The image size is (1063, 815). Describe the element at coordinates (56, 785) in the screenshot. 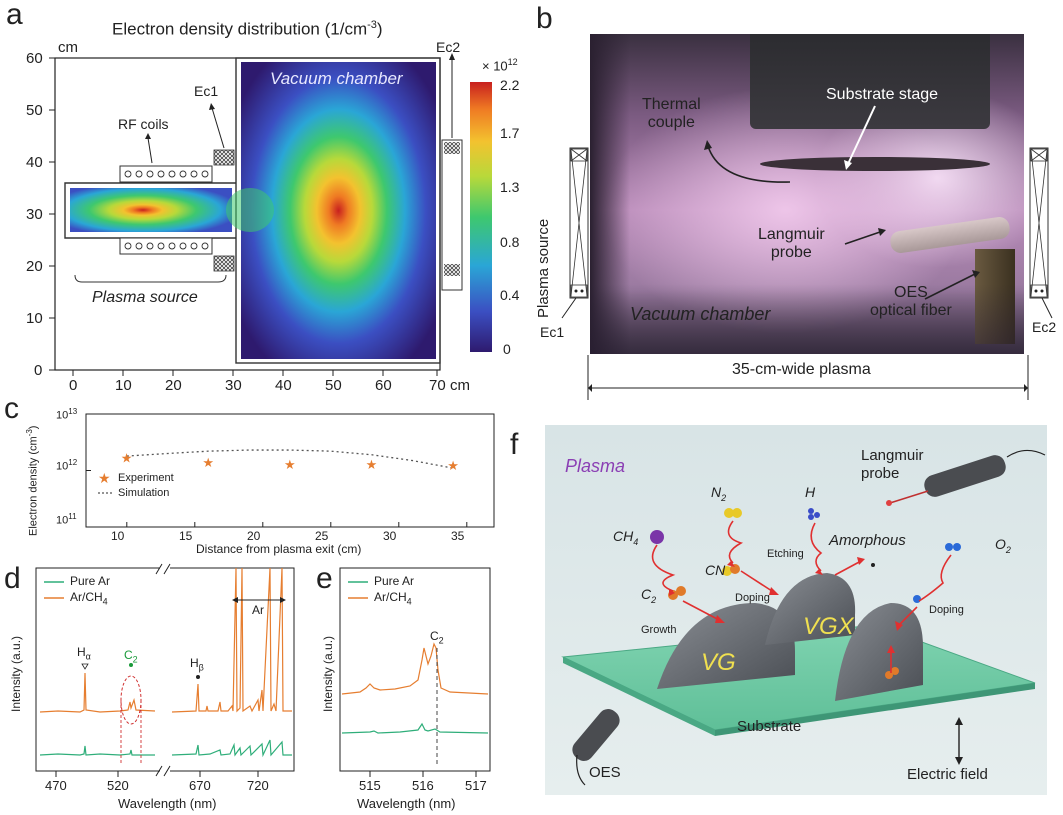

I see `panel-d-xtick: 470` at that location.